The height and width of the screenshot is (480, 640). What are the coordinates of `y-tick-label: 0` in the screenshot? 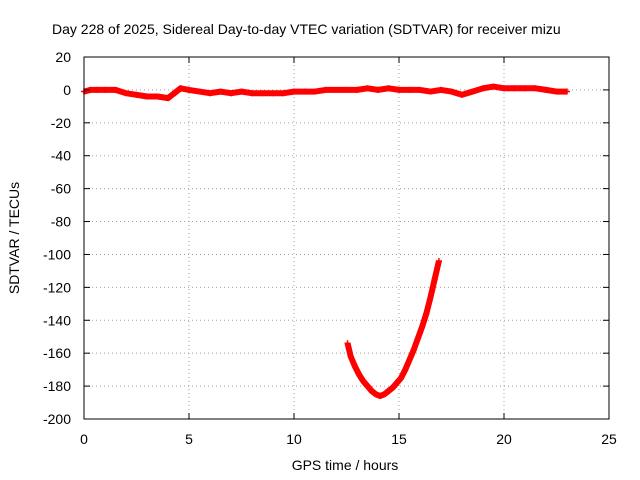 It's located at (67, 90).